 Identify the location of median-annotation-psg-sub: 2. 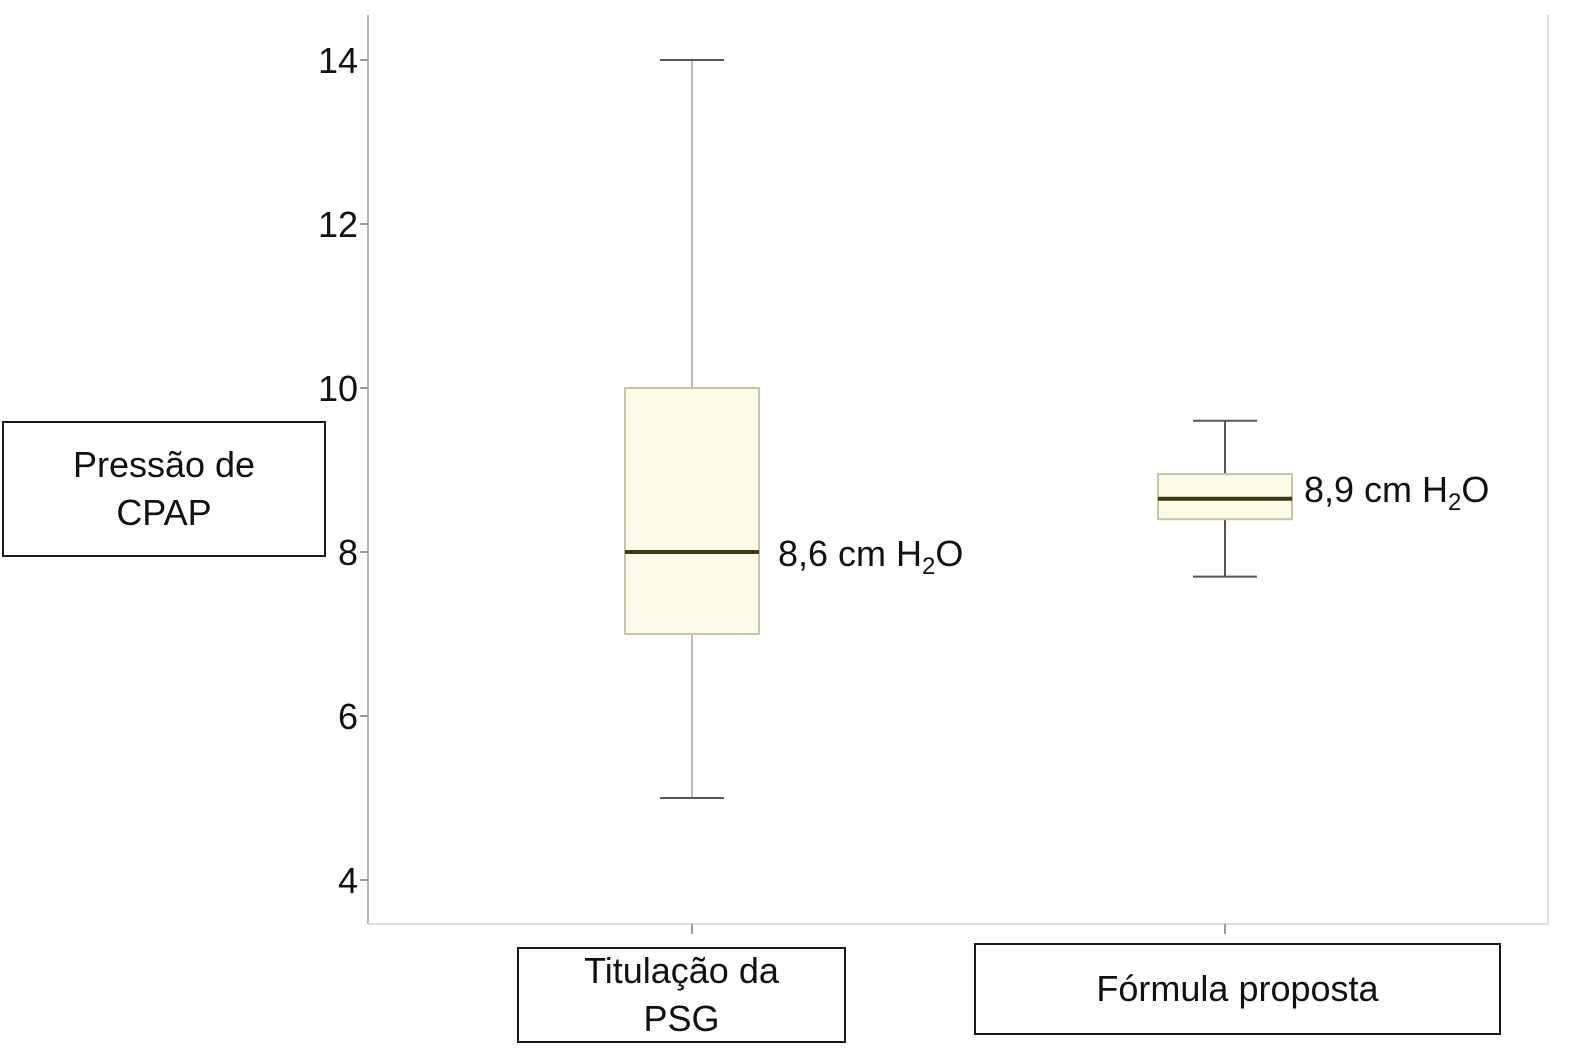
(929, 566).